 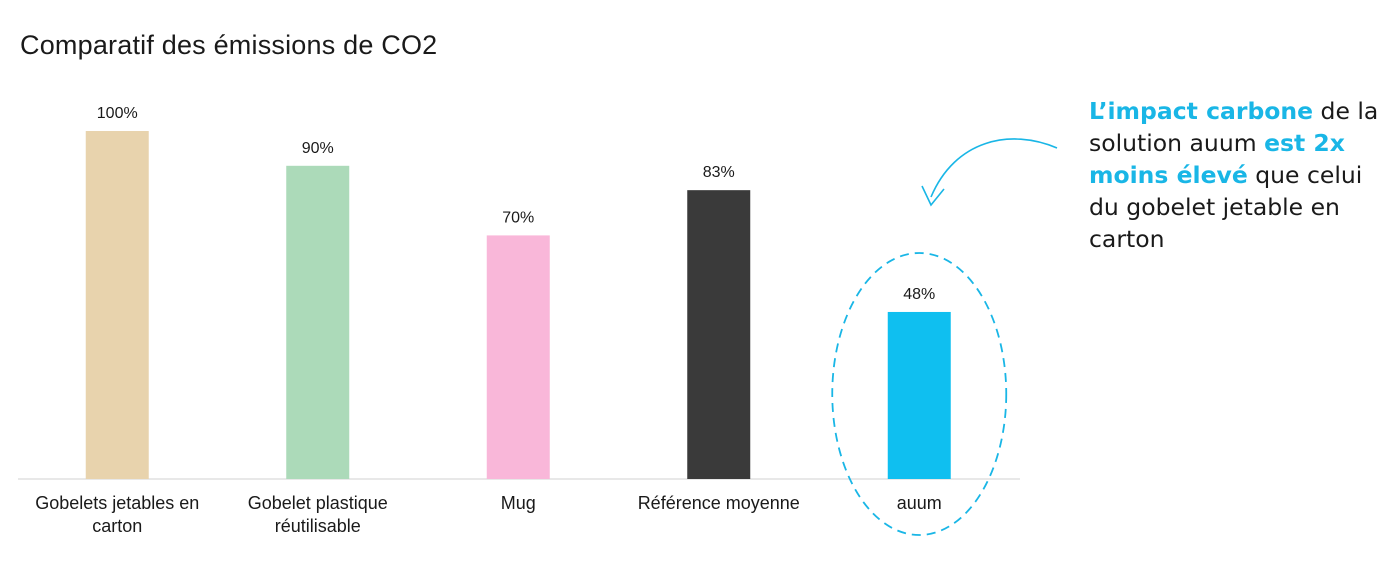 What do you see at coordinates (933, 196) in the screenshot?
I see `callout-arrow-head` at bounding box center [933, 196].